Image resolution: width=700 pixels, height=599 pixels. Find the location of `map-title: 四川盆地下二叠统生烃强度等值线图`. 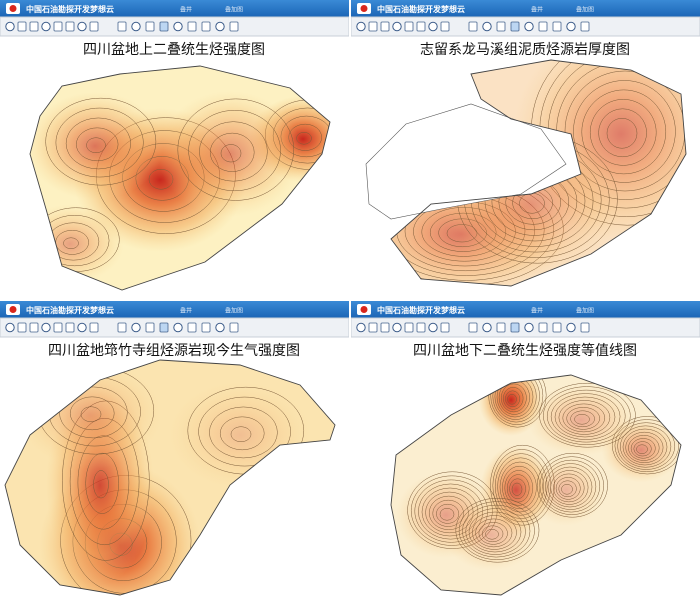

map-title: 四川盆地下二叠统生烃强度等值线图 is located at coordinates (525, 350).